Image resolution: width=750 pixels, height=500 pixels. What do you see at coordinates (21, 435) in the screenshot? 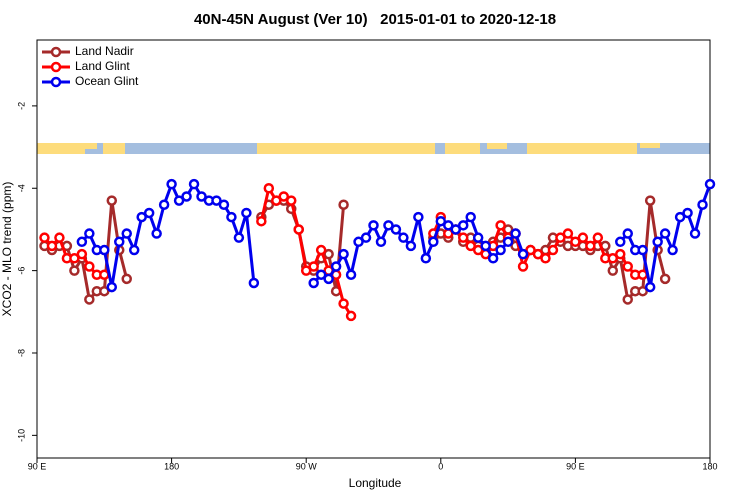
I see `y-tick-label: -10` at bounding box center [21, 435].